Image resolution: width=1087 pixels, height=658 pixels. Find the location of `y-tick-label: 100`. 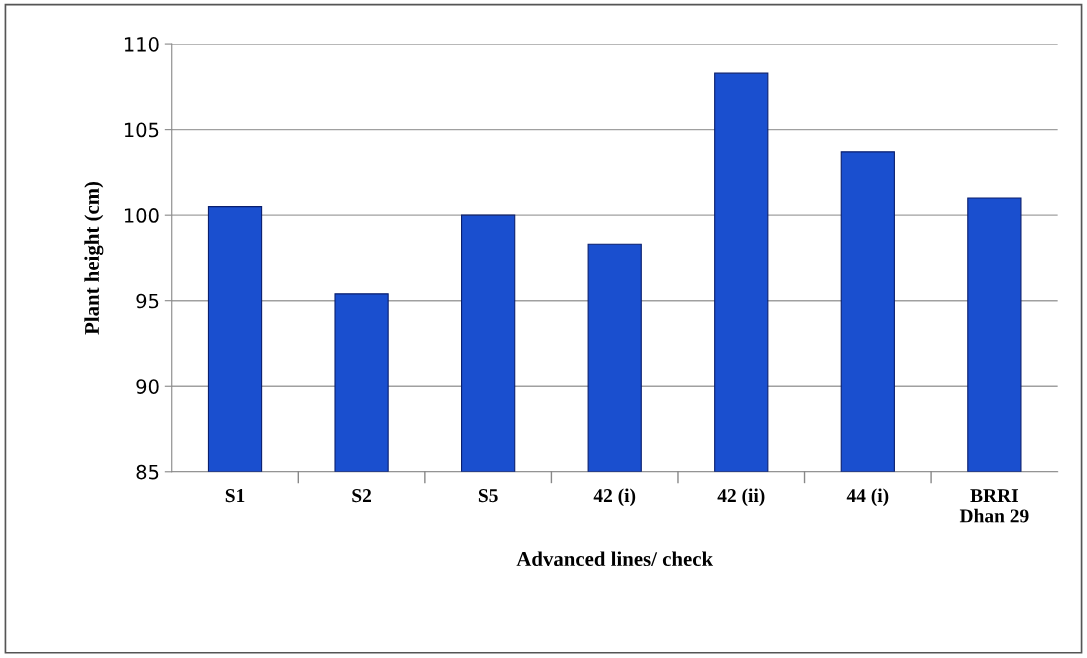

y-tick-label: 100 is located at coordinates (141, 215).